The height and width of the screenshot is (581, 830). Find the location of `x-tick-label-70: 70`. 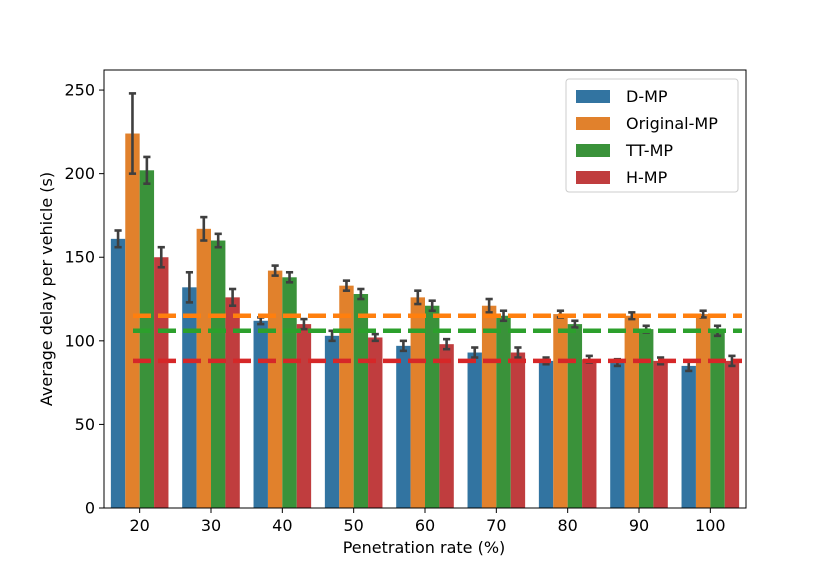

x-tick-label-70: 70 is located at coordinates (496, 525).